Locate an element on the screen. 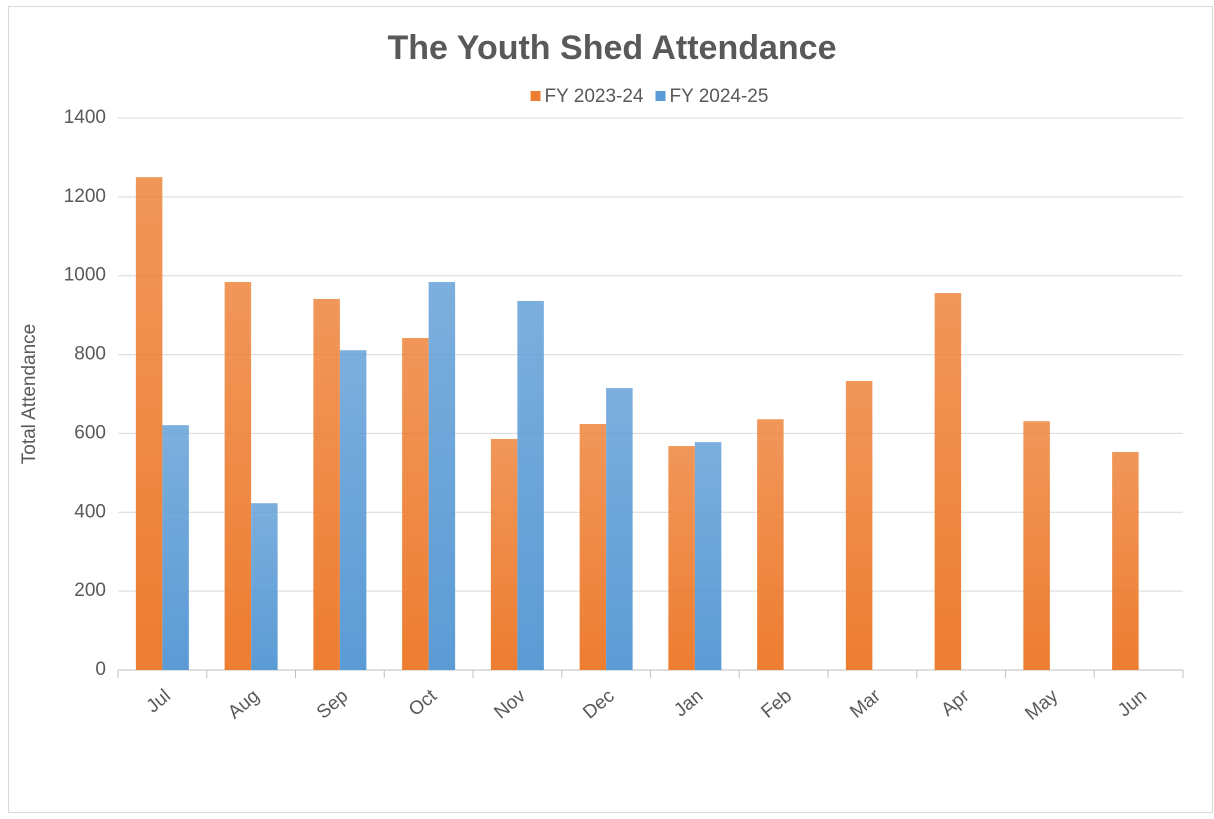 The image size is (1214, 819). chart-title: The Youth Shed Attendance is located at coordinates (612, 48).